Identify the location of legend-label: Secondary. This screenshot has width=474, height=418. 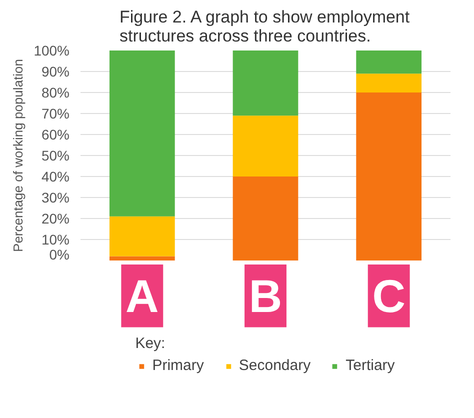
(274, 365).